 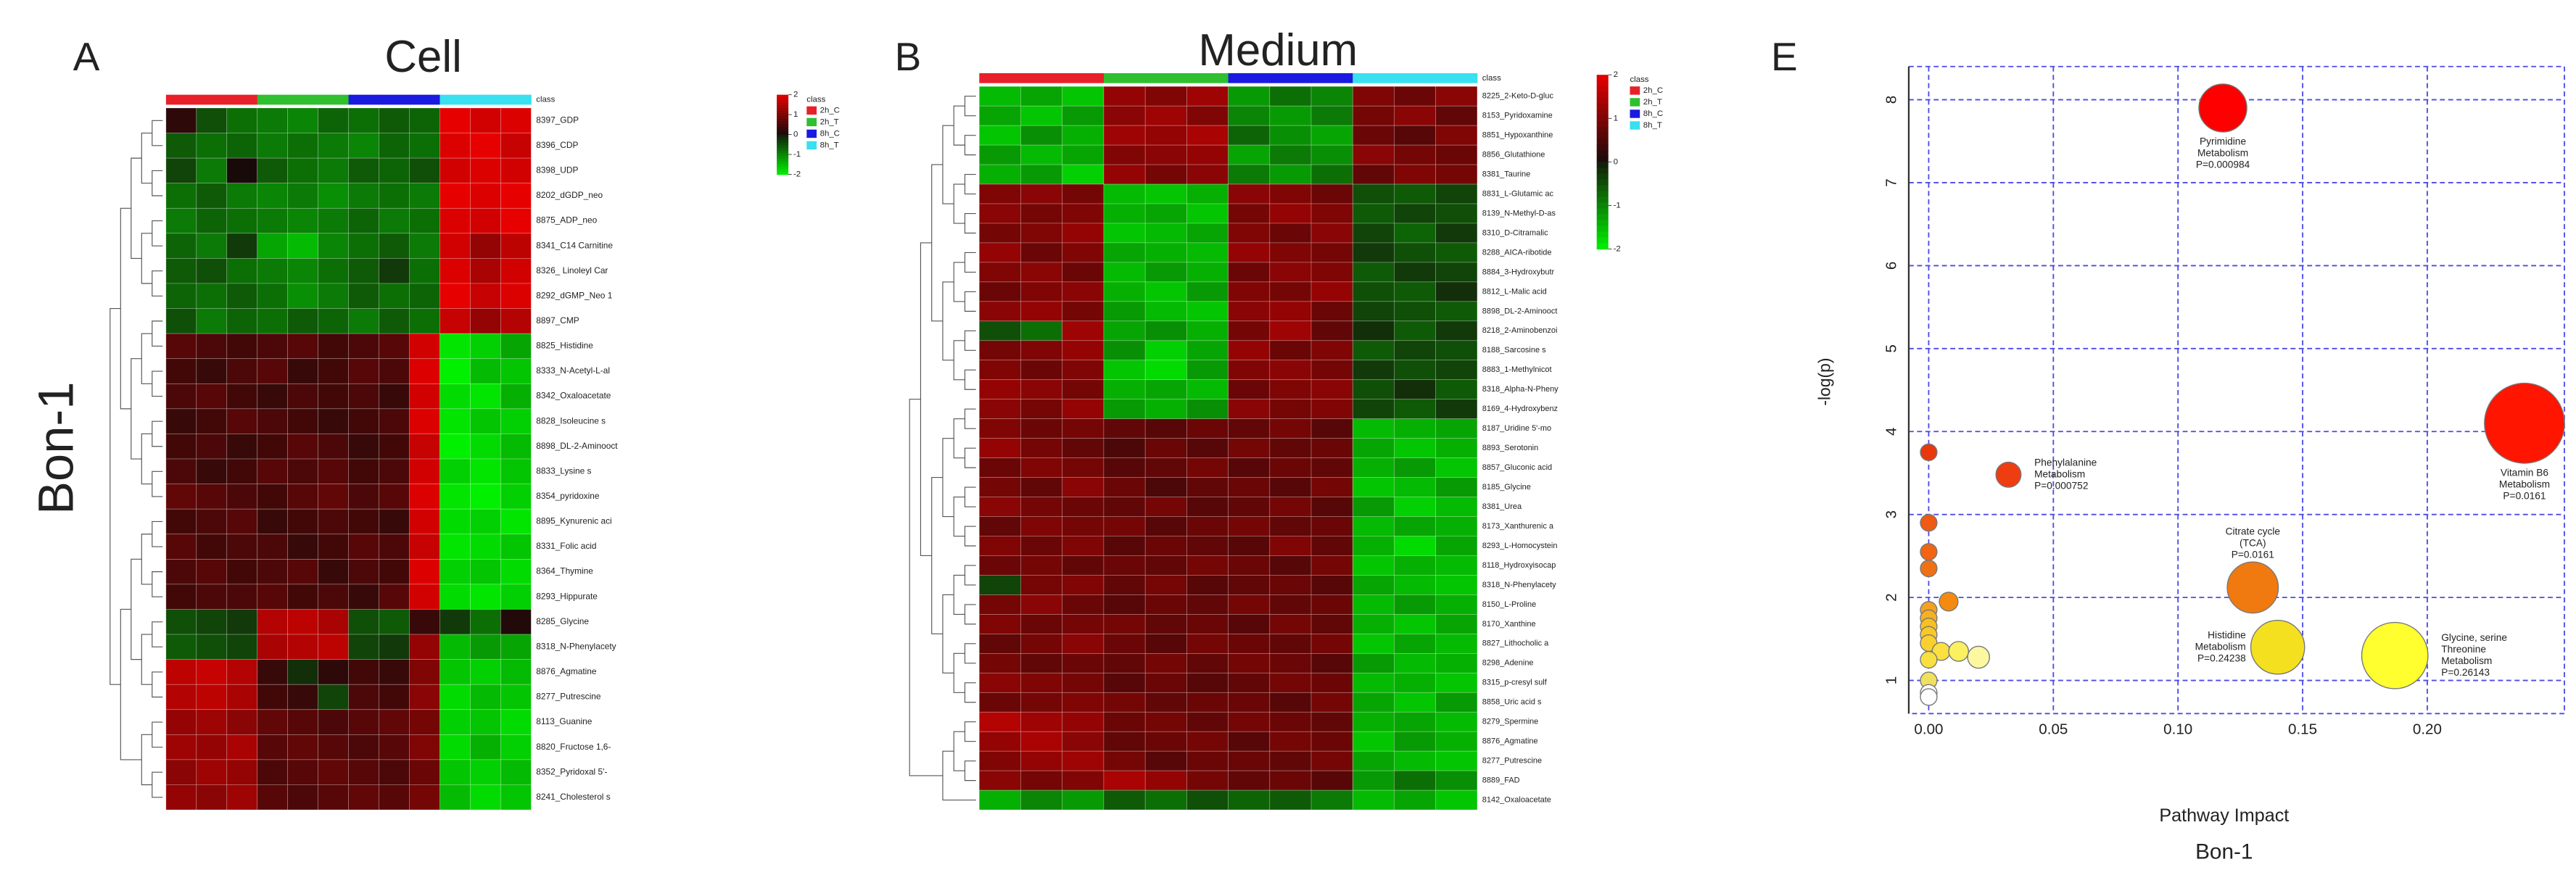 I want to click on row-label: 8293_L-Homocystein, so click(x=1520, y=546).